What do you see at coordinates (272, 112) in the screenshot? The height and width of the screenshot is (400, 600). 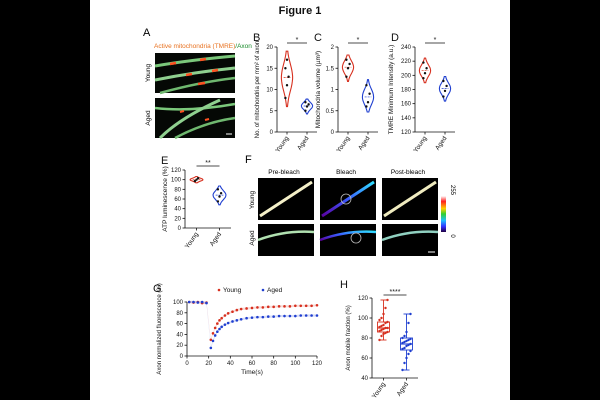 I see `panel-b-ytick-label: 5` at bounding box center [272, 112].